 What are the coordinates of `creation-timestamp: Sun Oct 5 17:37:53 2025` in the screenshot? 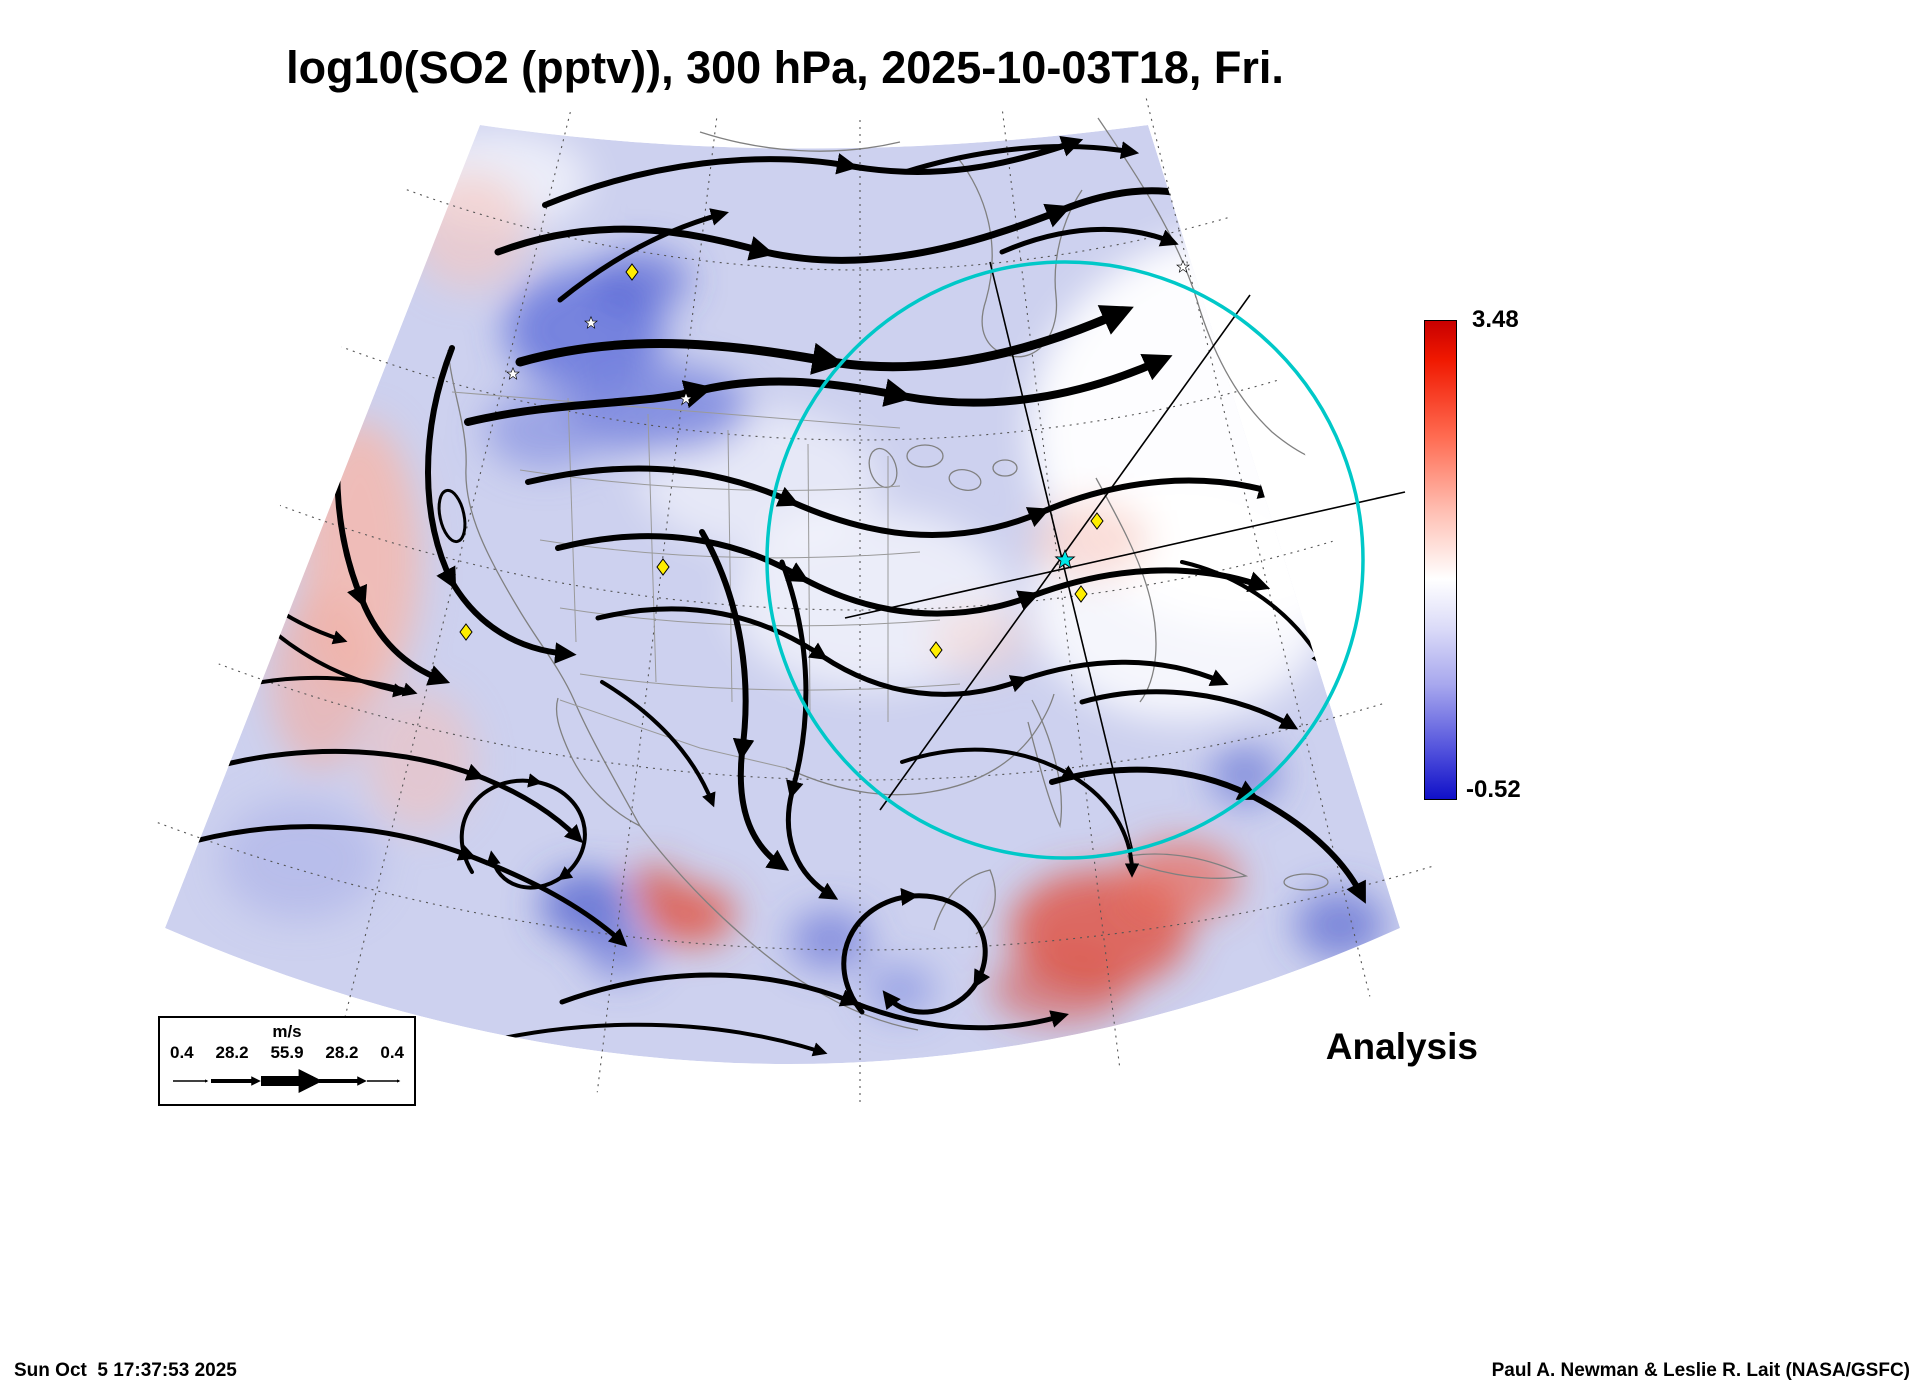 It's located at (125, 1370).